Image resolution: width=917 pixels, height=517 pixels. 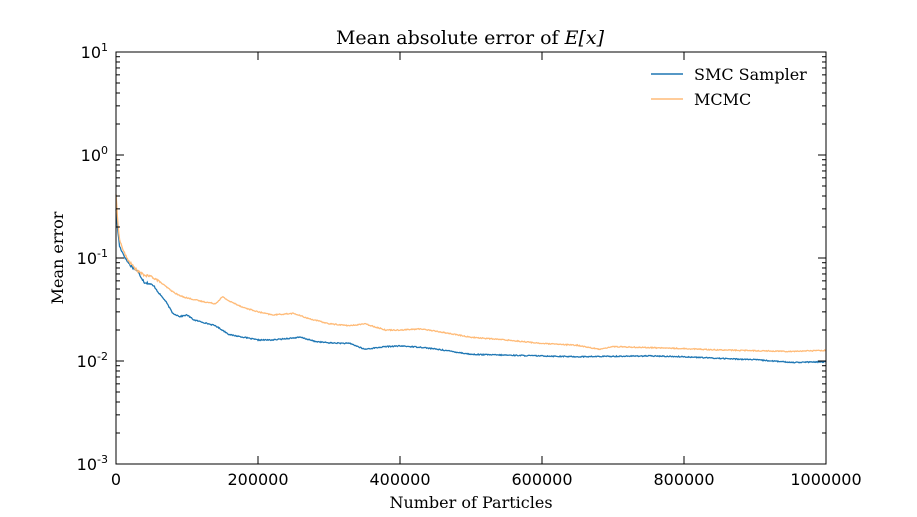 What do you see at coordinates (116, 479) in the screenshot?
I see `x-tick-label: 0` at bounding box center [116, 479].